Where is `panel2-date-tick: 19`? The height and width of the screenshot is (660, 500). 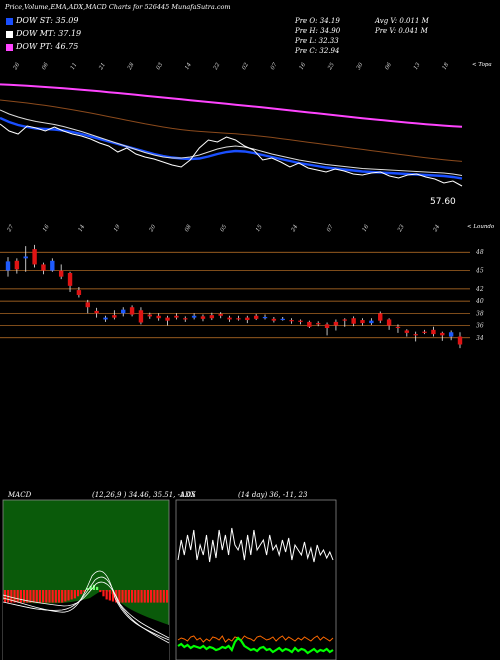 panel2-date-tick: 19 is located at coordinates (117, 228).